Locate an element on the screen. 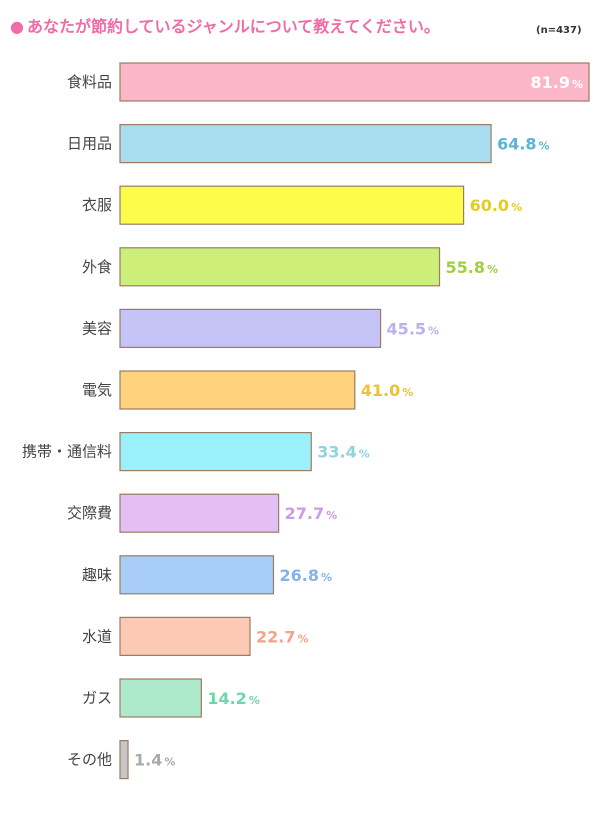 This screenshot has width=600, height=819. value-label-10: 14.2% is located at coordinates (233, 698).